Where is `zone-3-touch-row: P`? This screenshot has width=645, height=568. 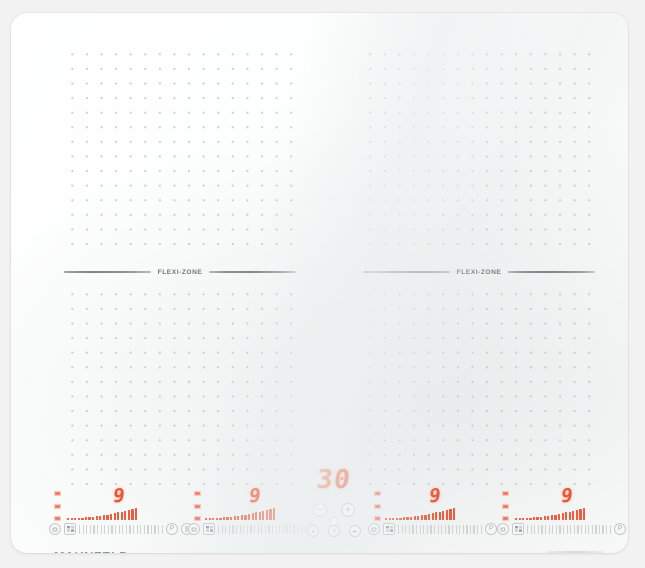
zone-3-touch-row: P is located at coordinates (432, 529).